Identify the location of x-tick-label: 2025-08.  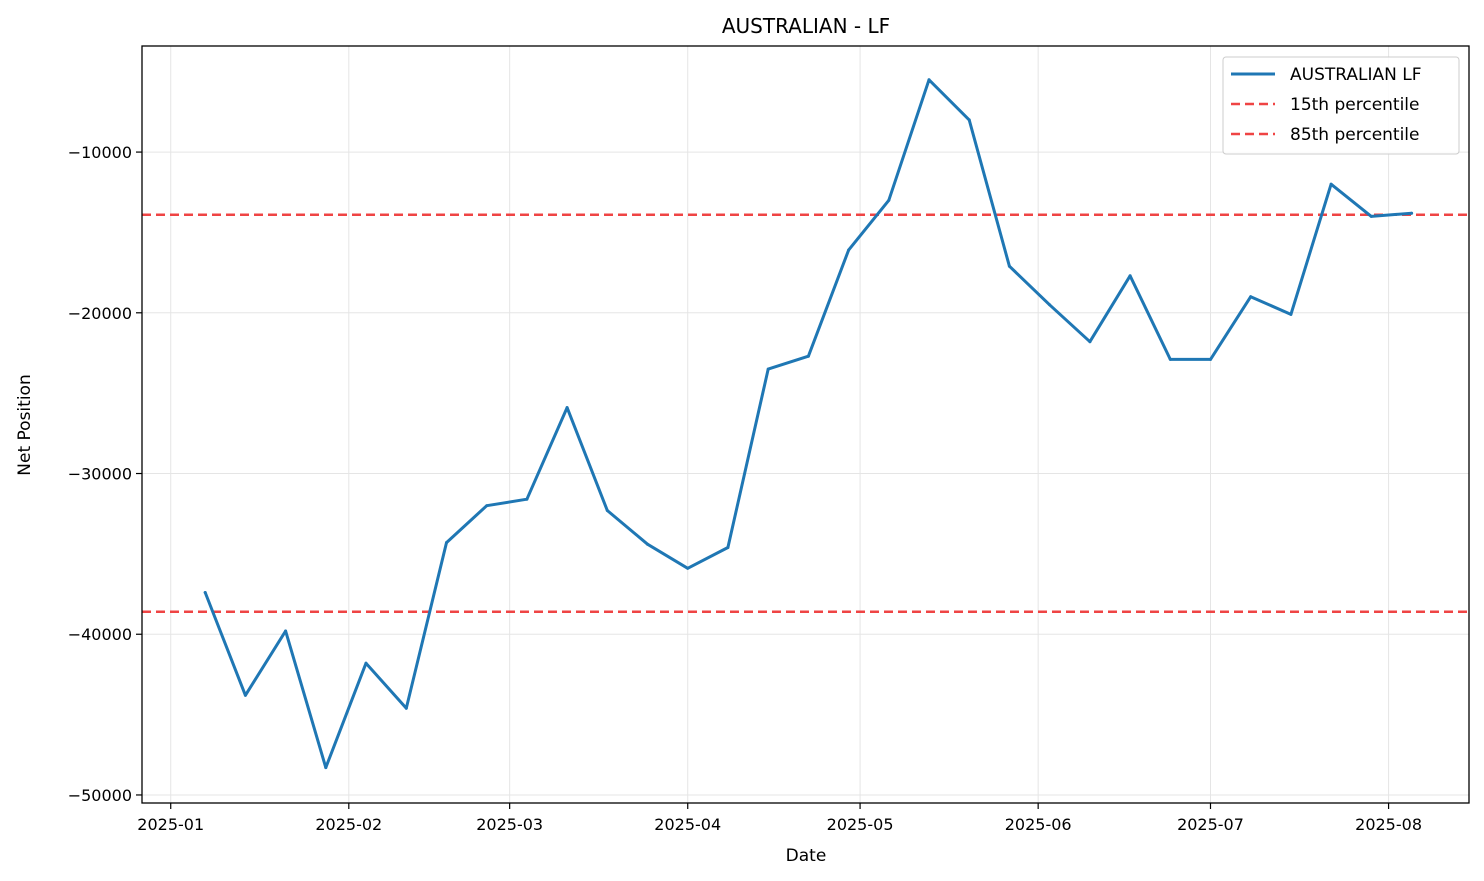
(1388, 824).